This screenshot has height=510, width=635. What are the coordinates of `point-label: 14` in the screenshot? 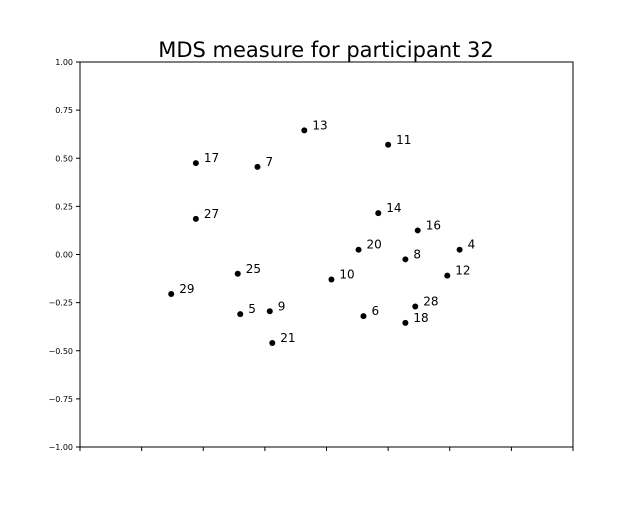 It's located at (393, 208).